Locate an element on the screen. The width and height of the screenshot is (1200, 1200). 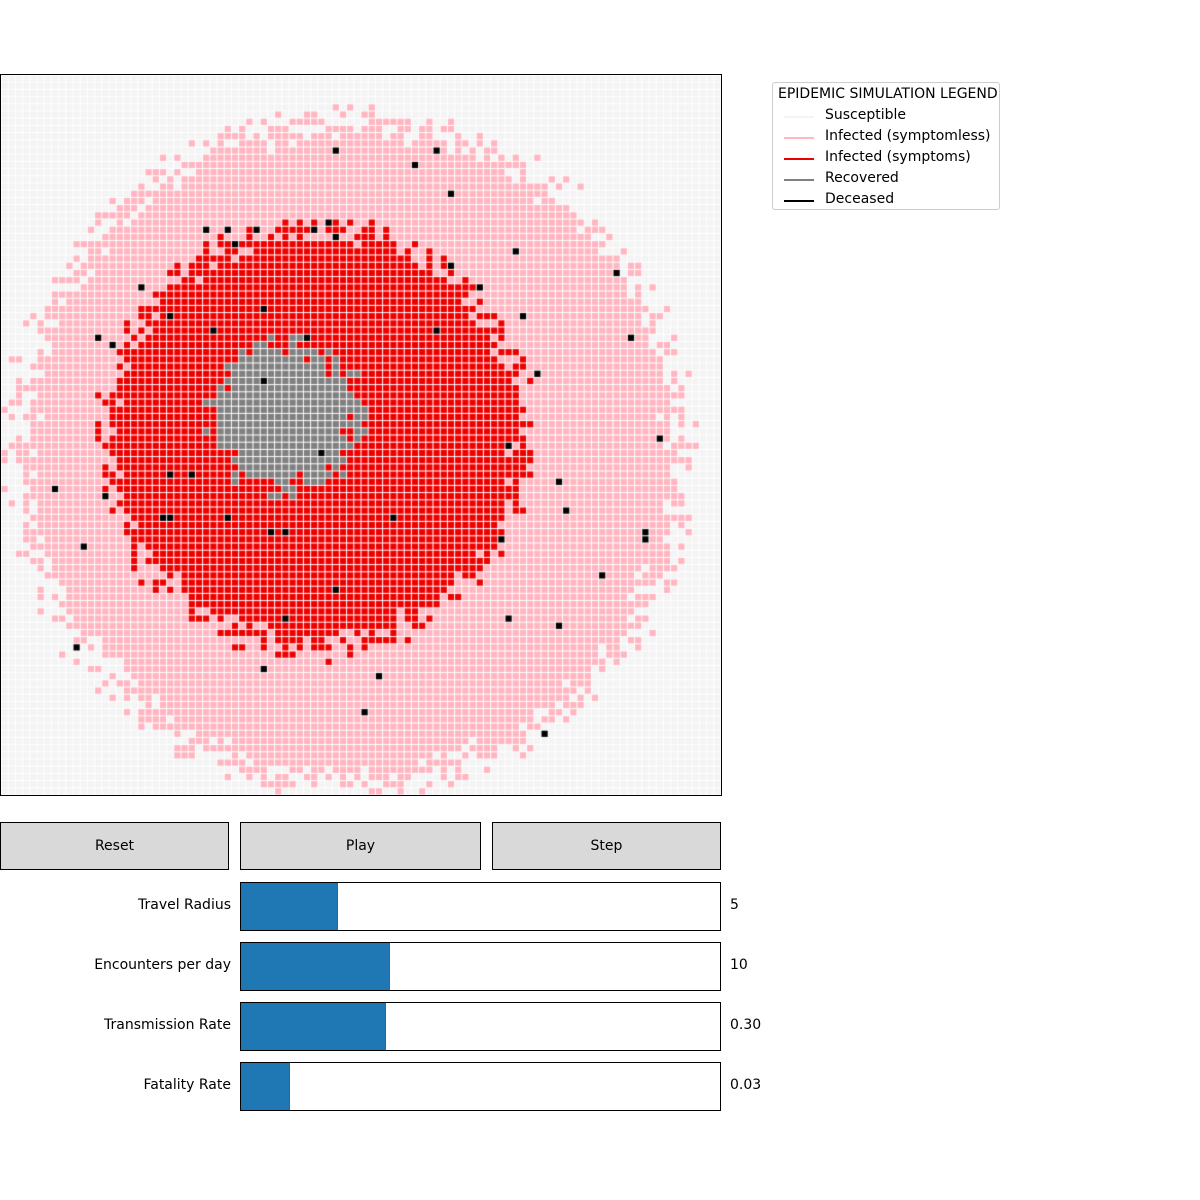
legend-item-infected-symptomless: Infected (symptomless) is located at coordinates (889, 137).